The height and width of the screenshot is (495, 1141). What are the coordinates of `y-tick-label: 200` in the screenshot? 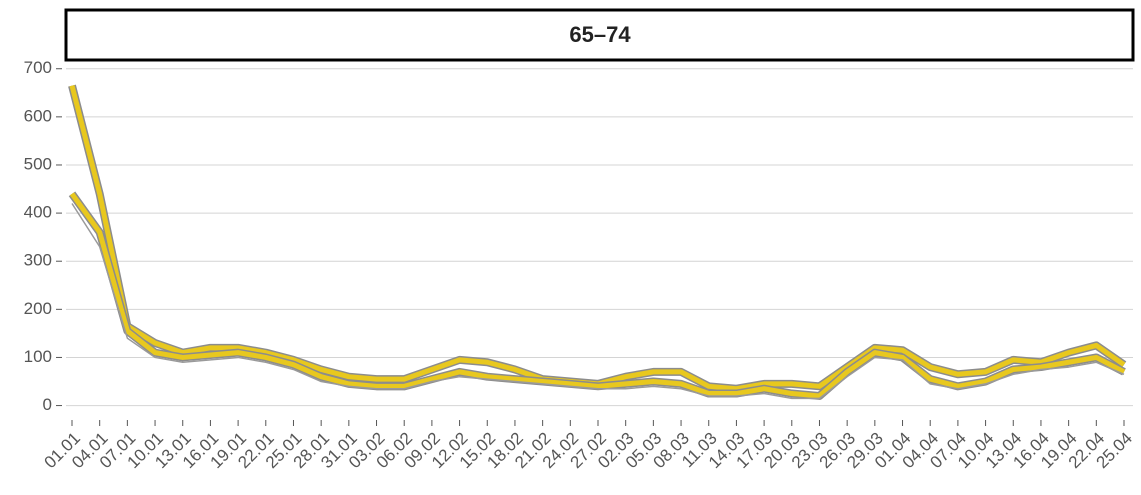 It's located at (38, 308).